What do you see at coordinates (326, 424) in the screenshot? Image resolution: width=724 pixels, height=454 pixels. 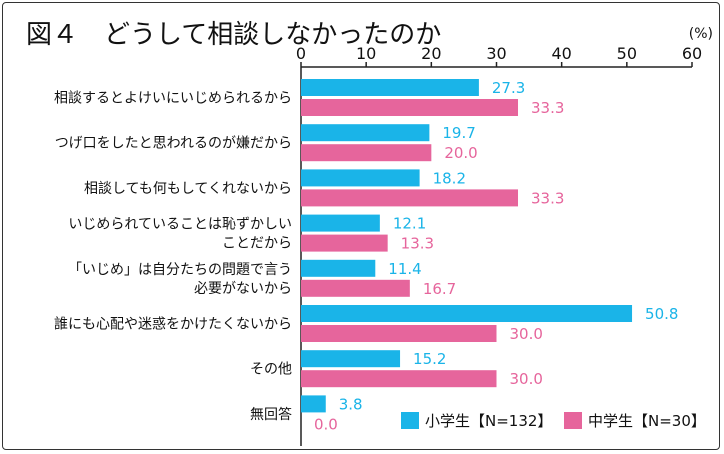 I see `data-label: 0.0` at bounding box center [326, 424].